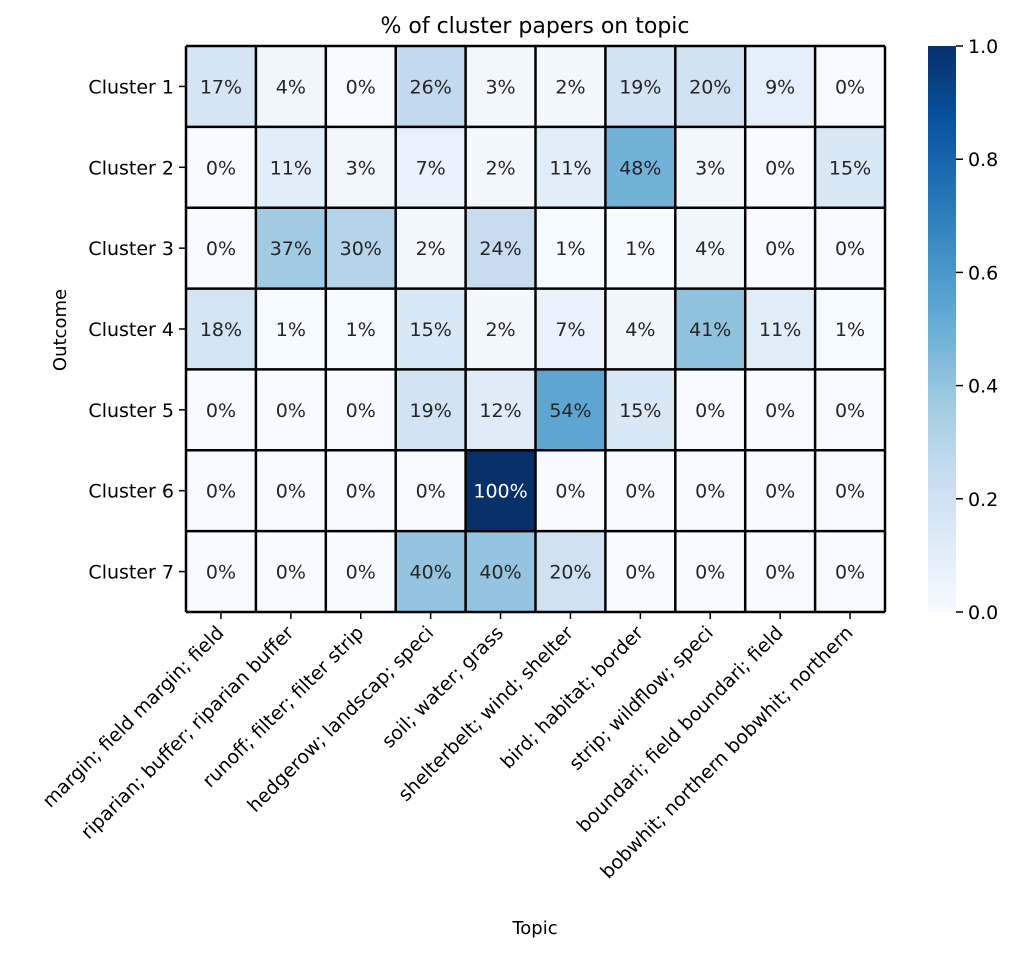  I want to click on heatmap-cell-r1-c3, so click(360, 86).